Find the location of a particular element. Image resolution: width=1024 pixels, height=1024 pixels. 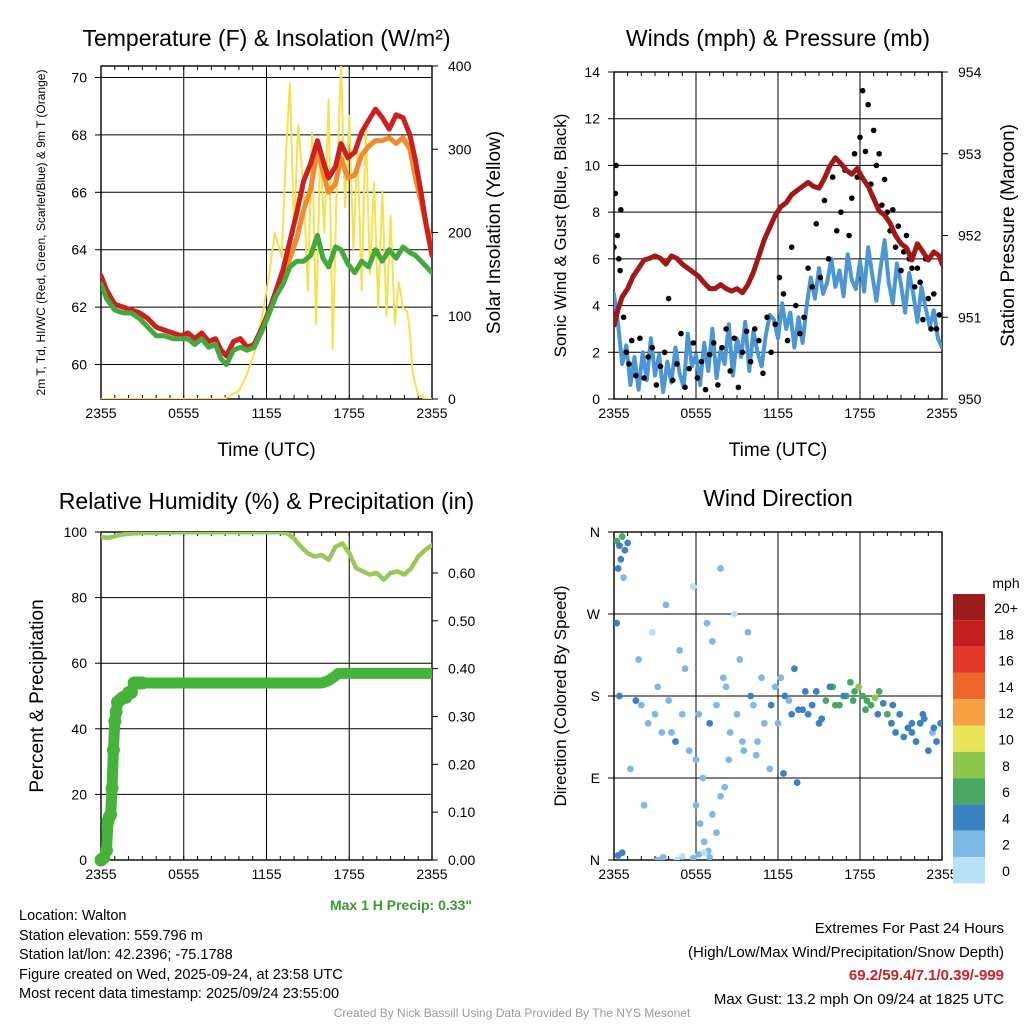

wind_direction-xtick-label: 1755 is located at coordinates (859, 874).